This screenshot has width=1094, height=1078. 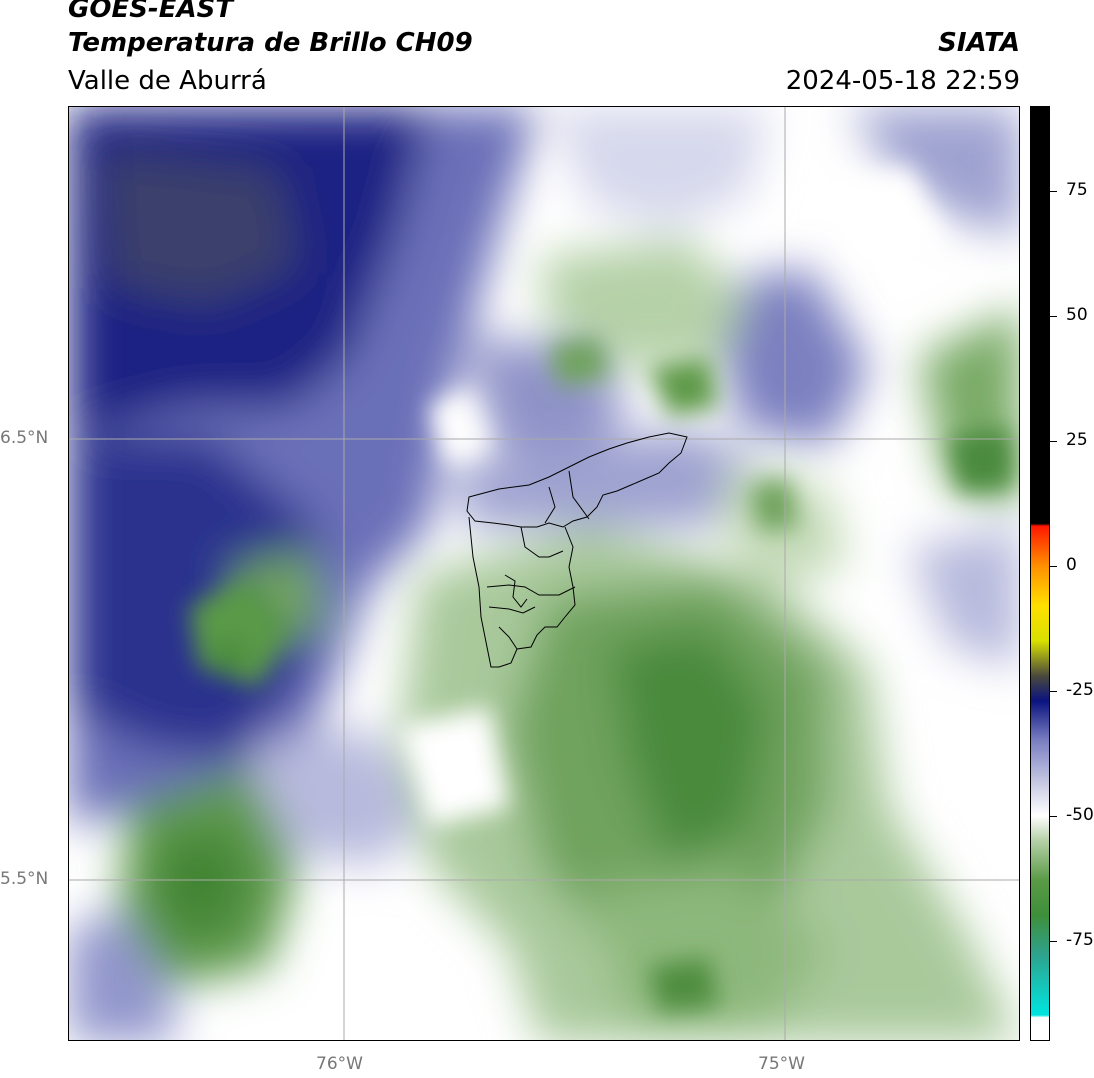 What do you see at coordinates (1080, 690) in the screenshot?
I see `colorbar-tick-label: -25` at bounding box center [1080, 690].